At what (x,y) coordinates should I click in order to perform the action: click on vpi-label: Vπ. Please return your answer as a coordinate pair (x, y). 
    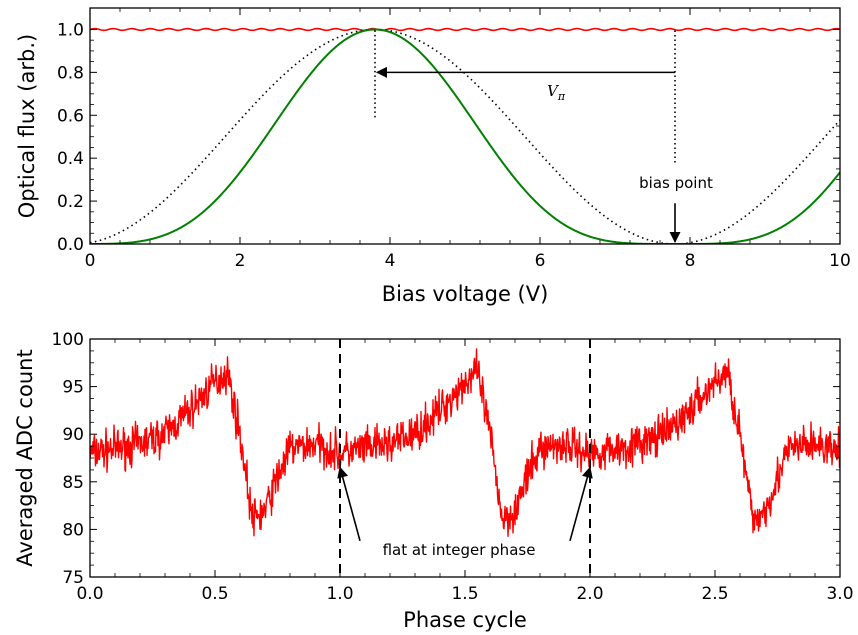
    Looking at the image, I should click on (556, 92).